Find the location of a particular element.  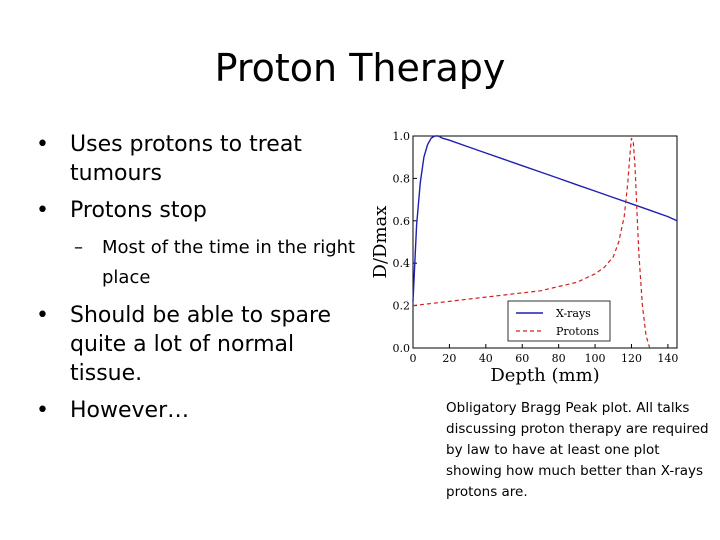

bullet-text: Uses protons to treat tumours is located at coordinates (186, 159).